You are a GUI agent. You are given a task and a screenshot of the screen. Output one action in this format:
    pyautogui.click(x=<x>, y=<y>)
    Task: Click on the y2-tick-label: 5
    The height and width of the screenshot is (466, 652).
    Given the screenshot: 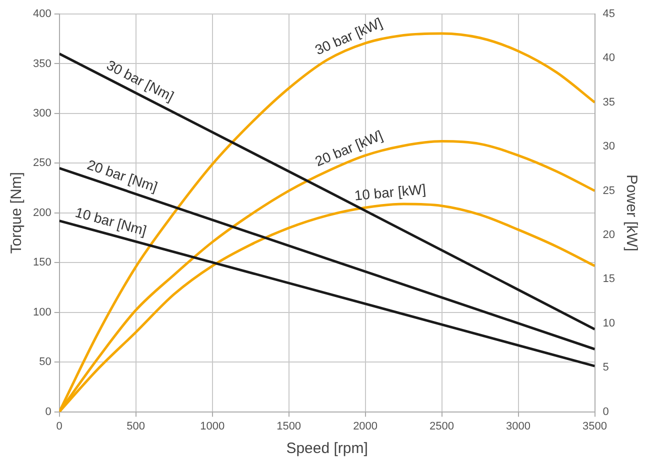 What is the action you would take?
    pyautogui.click(x=605, y=368)
    